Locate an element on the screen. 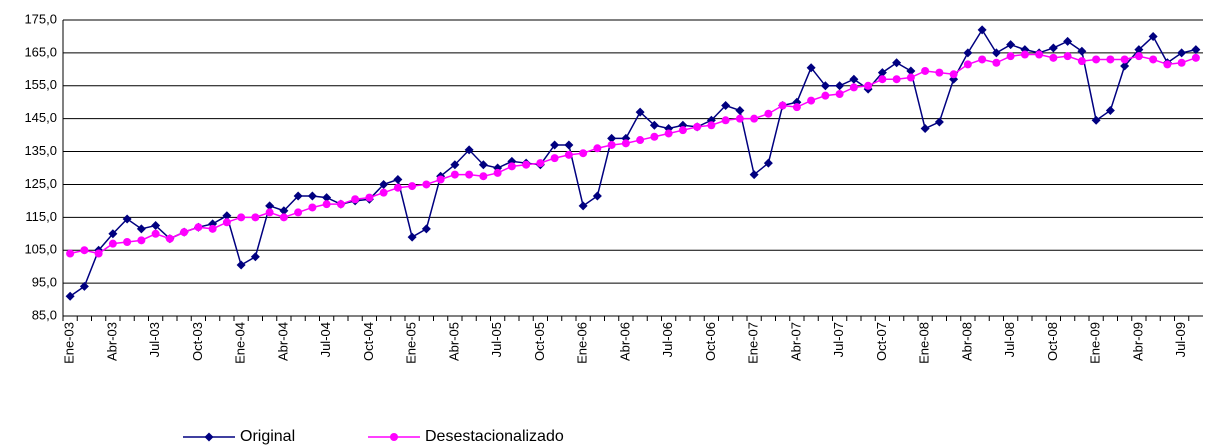 This screenshot has height=445, width=1205. x-tick-label: Oct-07 is located at coordinates (881, 341).